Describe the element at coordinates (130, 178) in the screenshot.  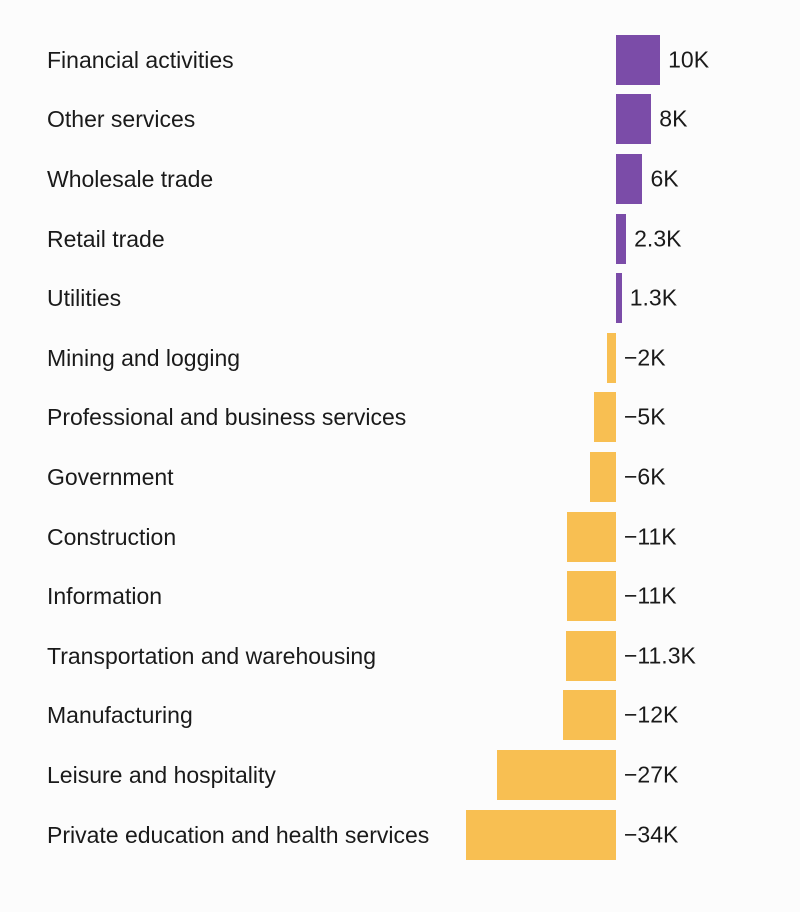
I see `category-label: Wholesale trade` at that location.